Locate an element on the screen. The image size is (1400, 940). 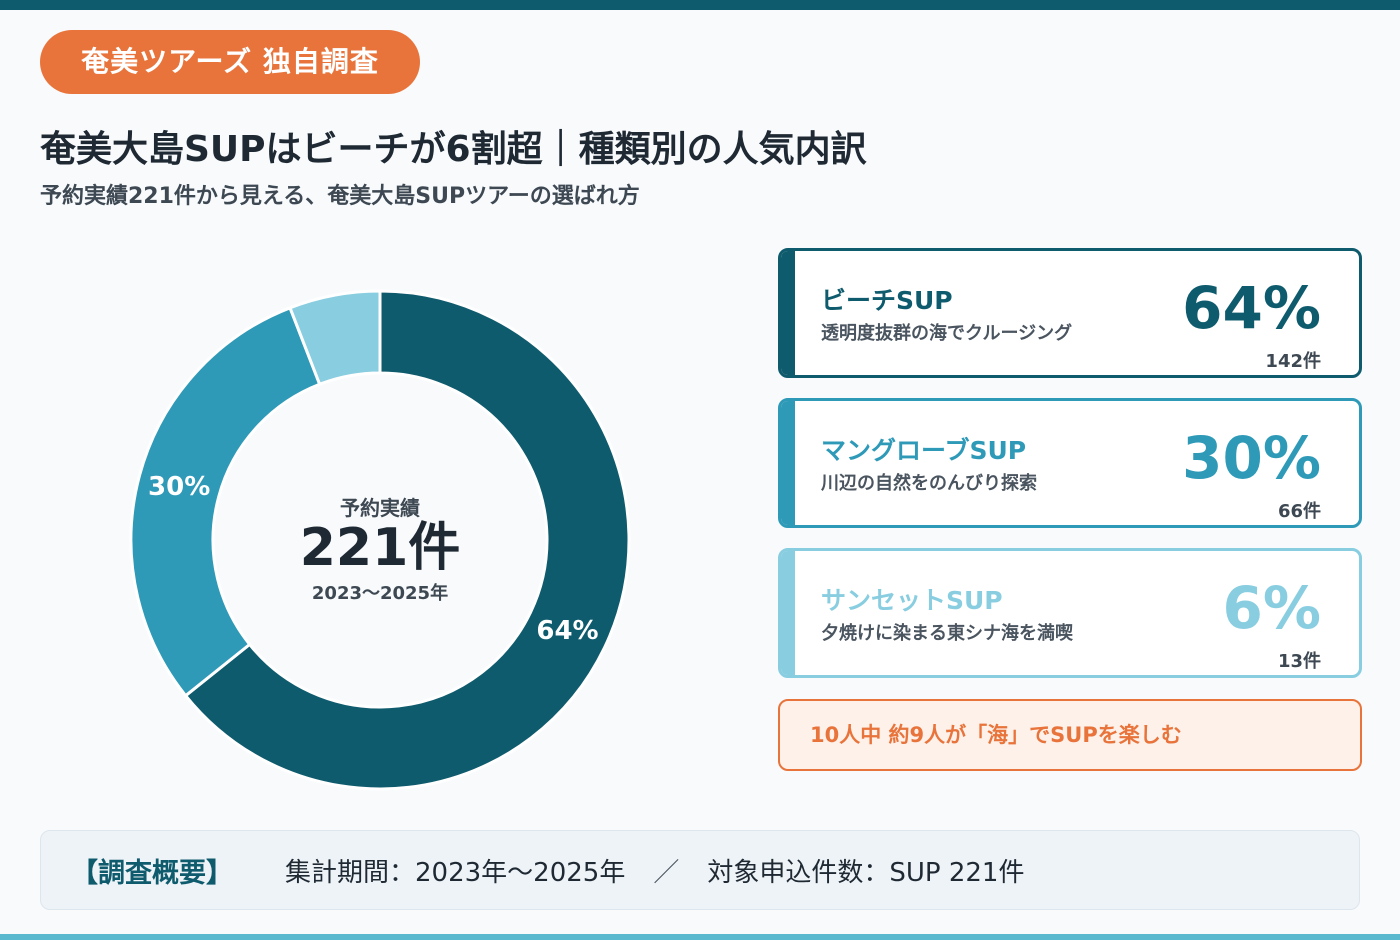
card-description: 透明度抜群の海でクルージング is located at coordinates (947, 333).